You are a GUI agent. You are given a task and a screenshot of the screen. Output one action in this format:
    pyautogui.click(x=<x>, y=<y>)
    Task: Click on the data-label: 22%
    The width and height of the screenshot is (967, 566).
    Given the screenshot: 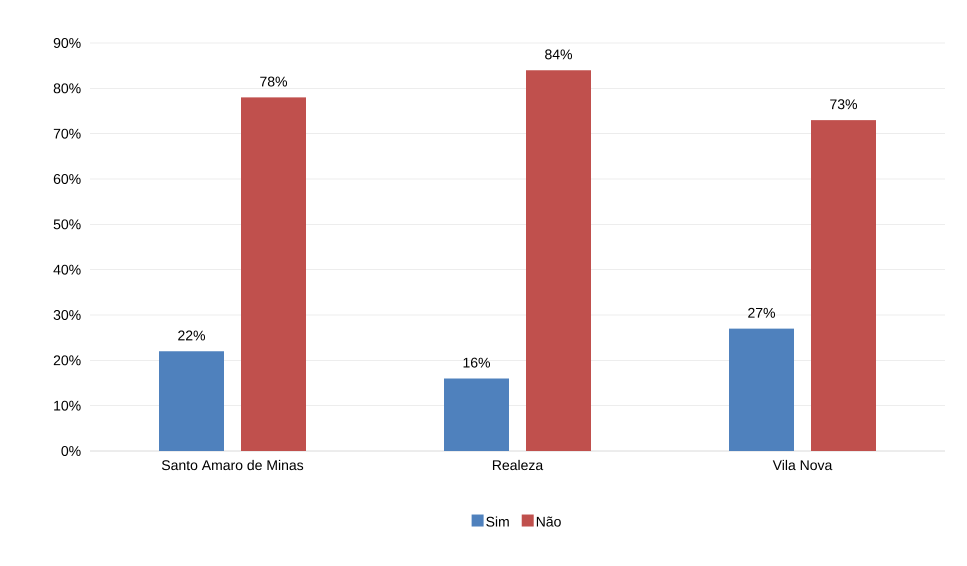 What is the action you would take?
    pyautogui.click(x=192, y=335)
    